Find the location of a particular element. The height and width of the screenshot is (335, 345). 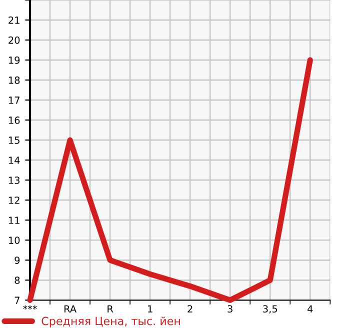

y-tick-label: 17 is located at coordinates (14, 100).